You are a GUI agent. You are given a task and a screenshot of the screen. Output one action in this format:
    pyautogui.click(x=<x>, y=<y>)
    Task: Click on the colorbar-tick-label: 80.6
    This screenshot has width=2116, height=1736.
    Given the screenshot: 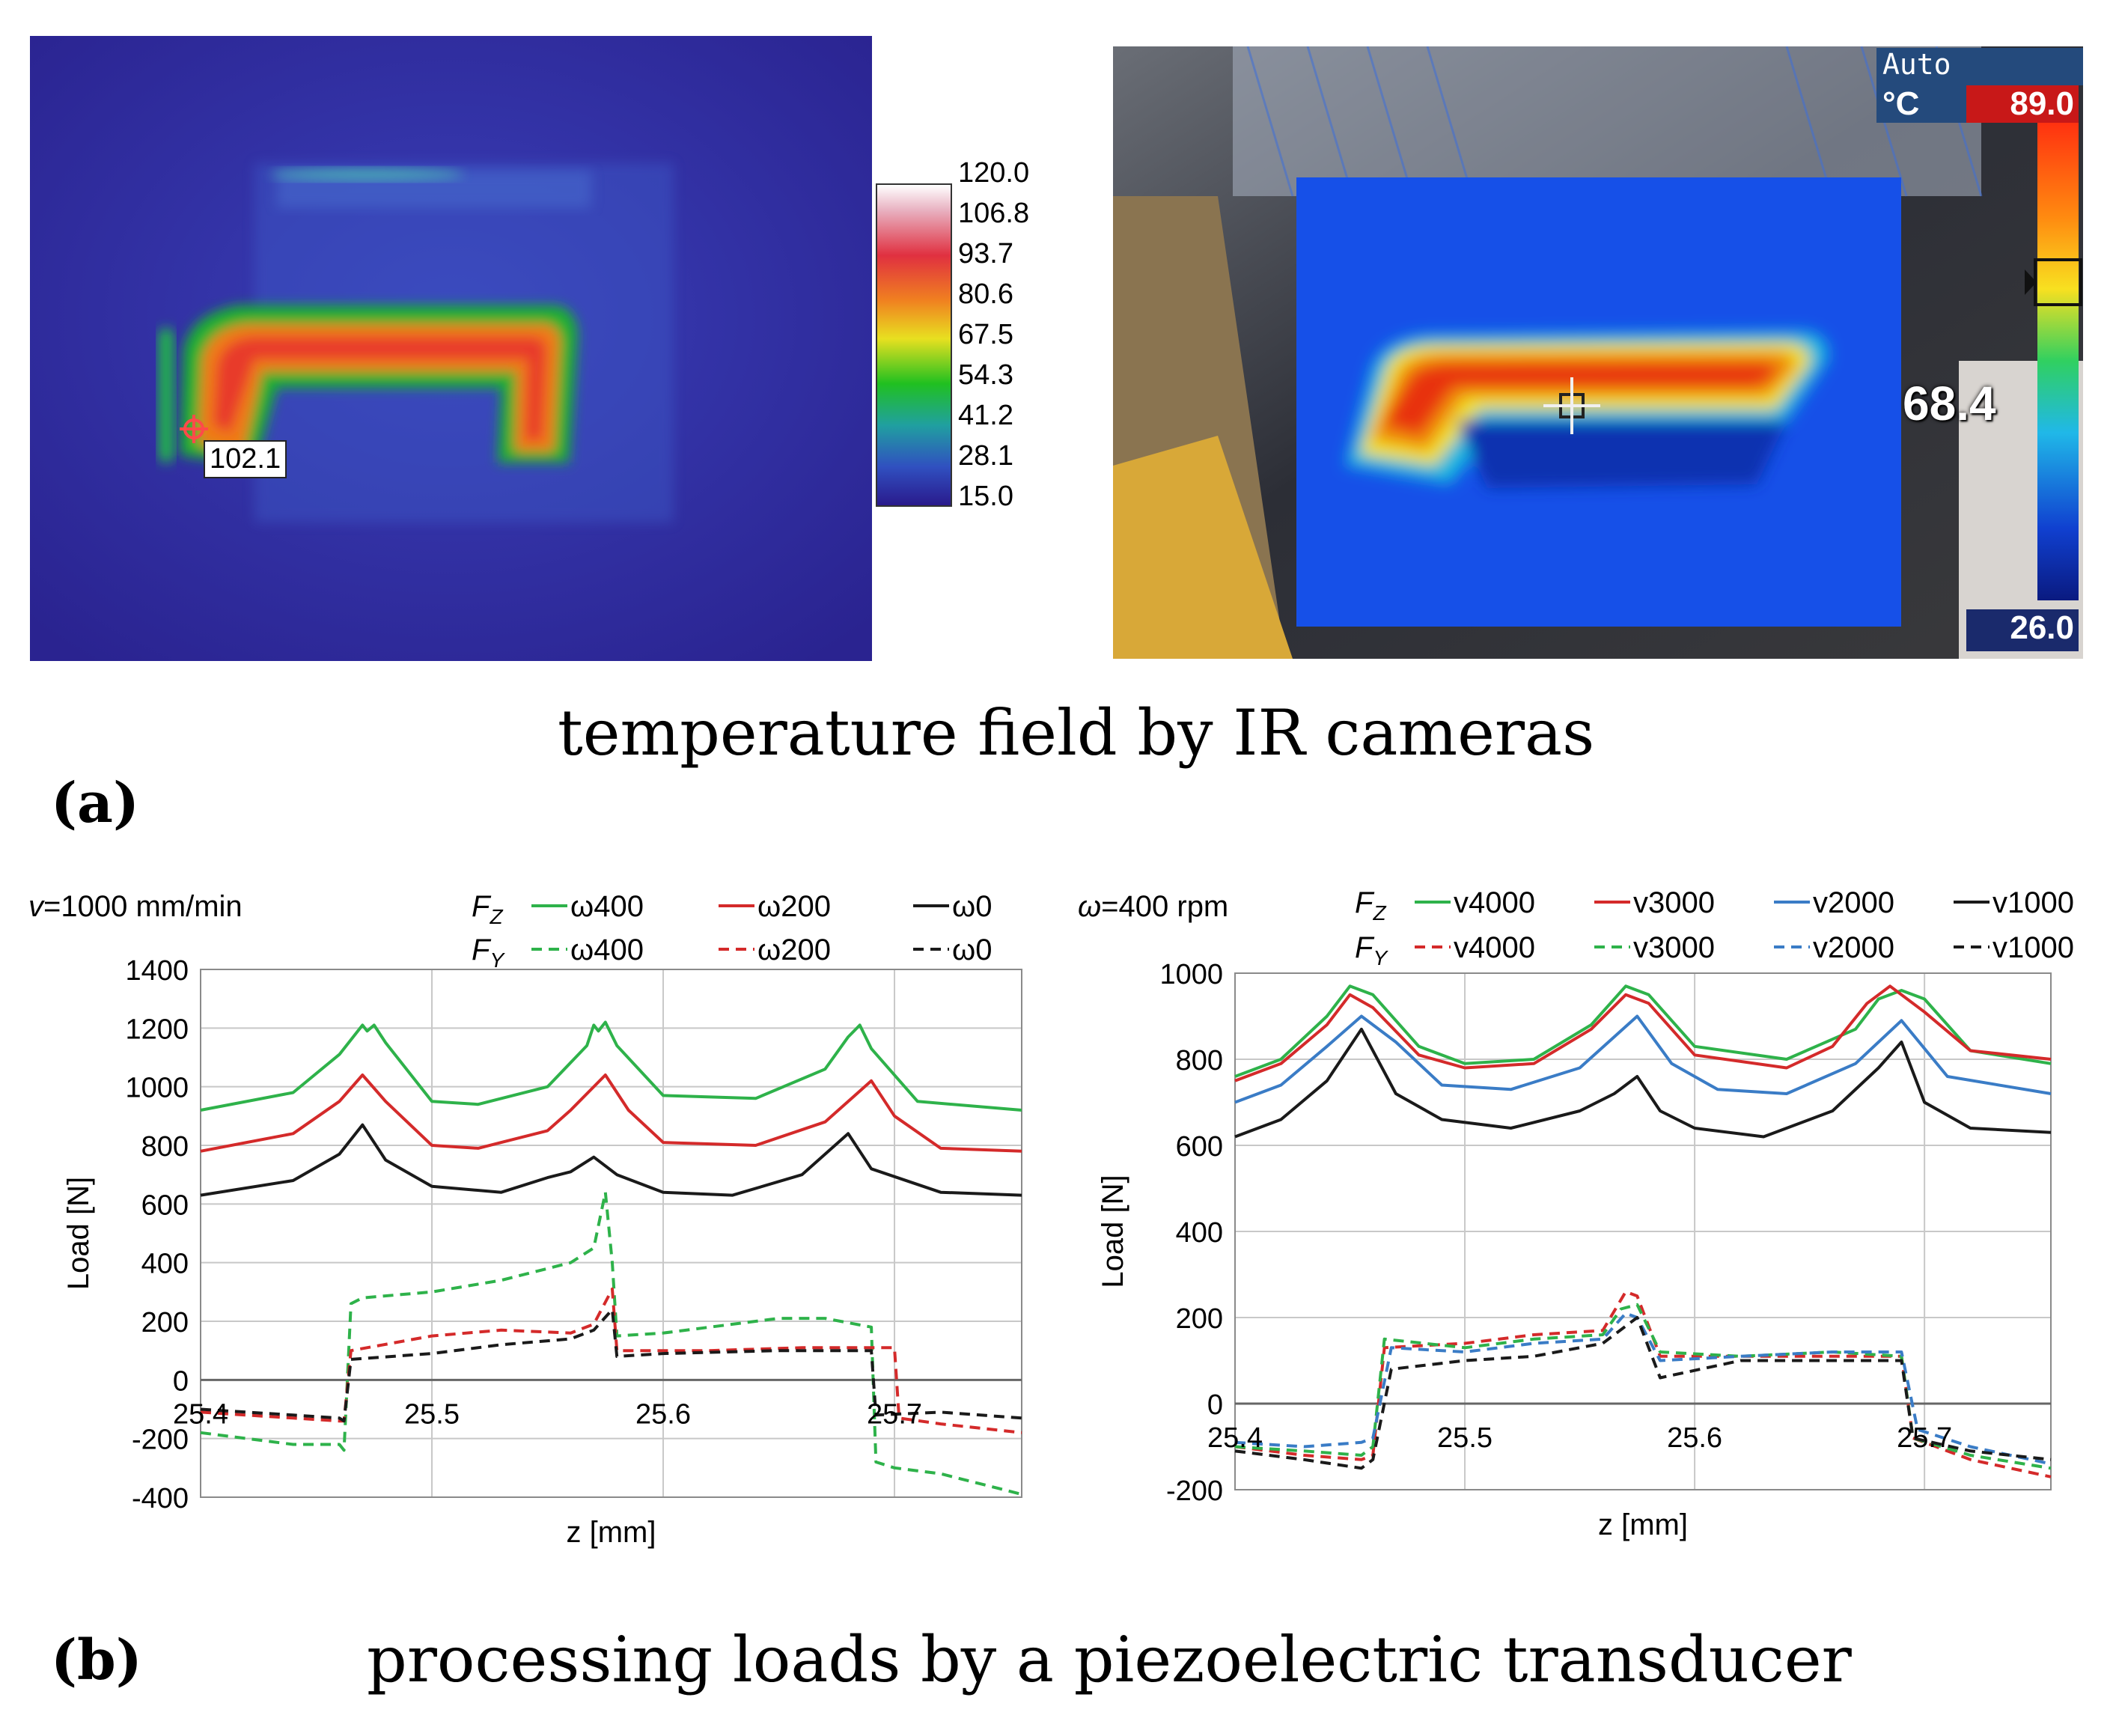 What is the action you would take?
    pyautogui.click(x=986, y=294)
    